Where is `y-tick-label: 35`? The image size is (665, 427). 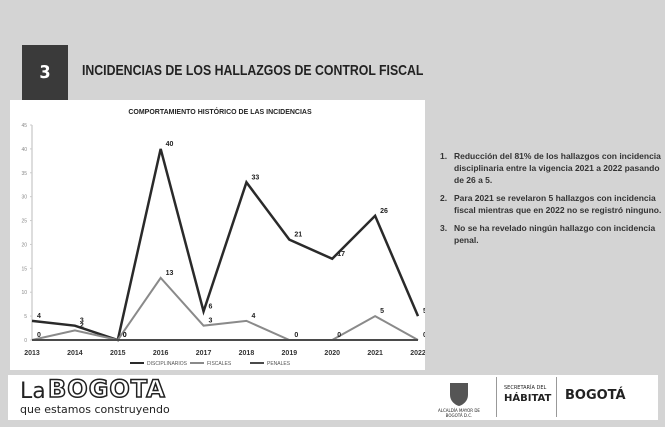
y-tick-label: 35 is located at coordinates (24, 174).